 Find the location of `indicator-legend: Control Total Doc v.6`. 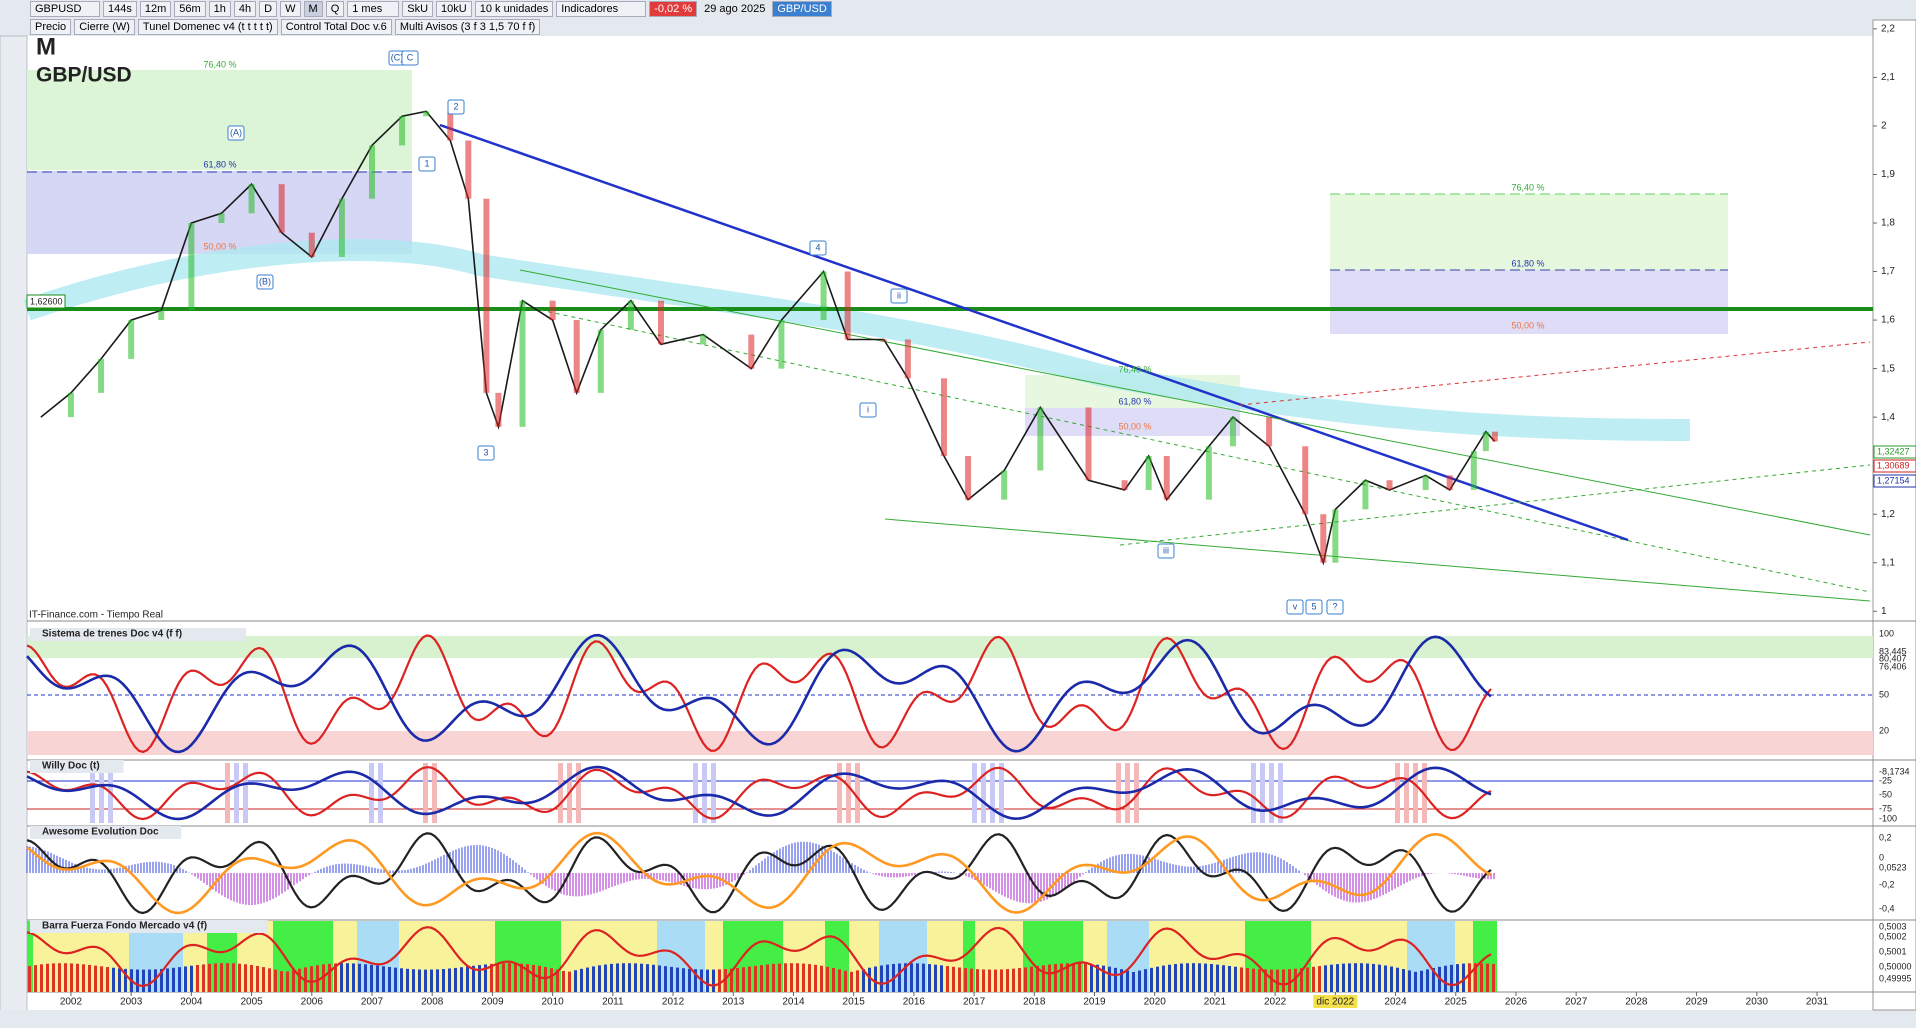

indicator-legend: Control Total Doc v.6 is located at coordinates (336, 27).